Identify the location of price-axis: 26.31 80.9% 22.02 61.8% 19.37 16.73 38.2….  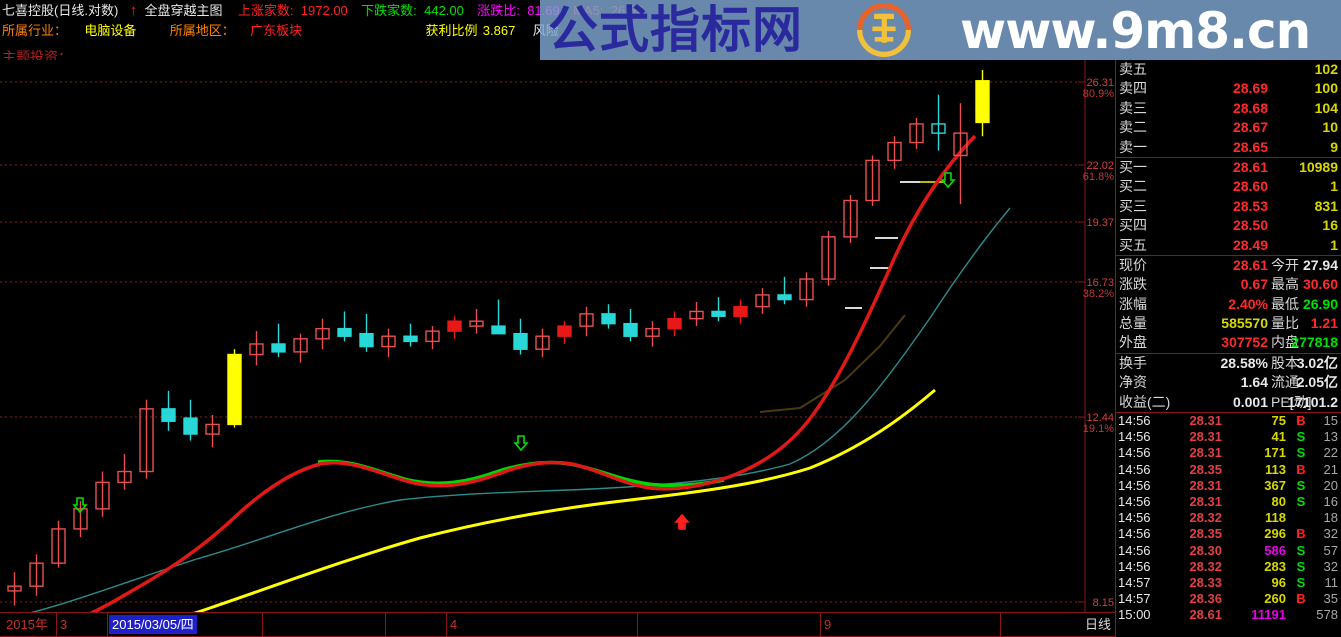
(1098, 336).